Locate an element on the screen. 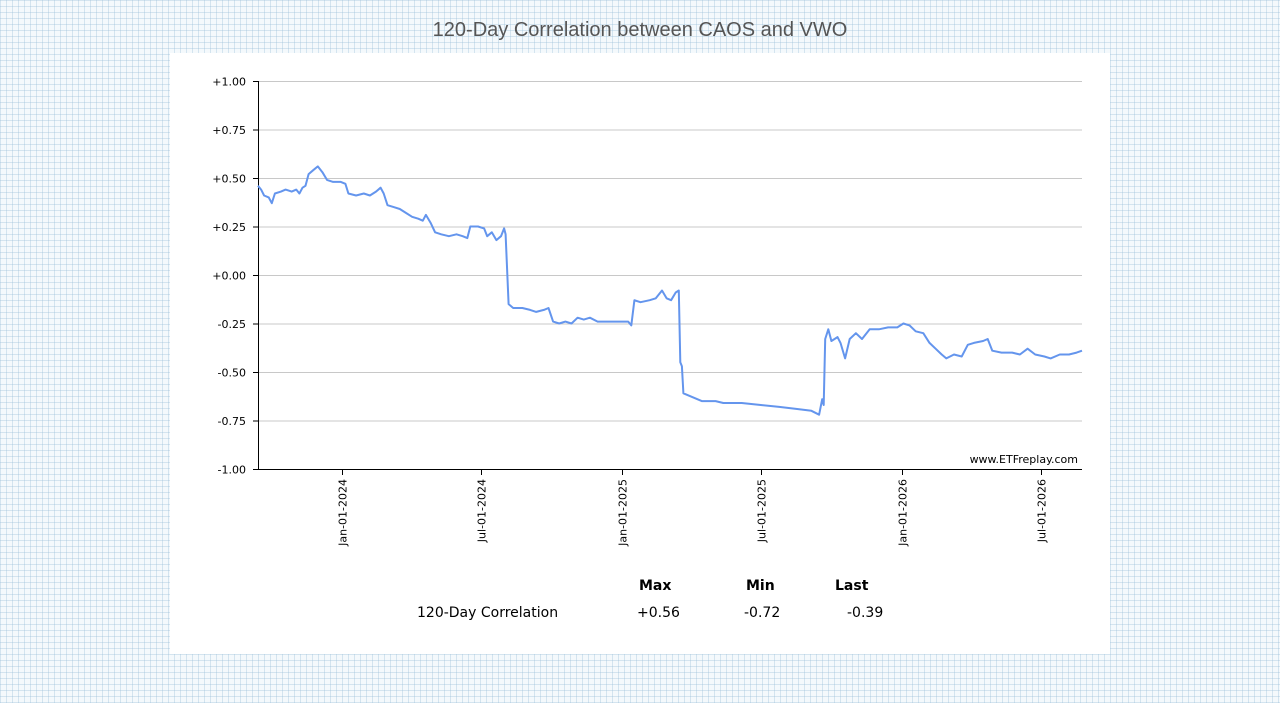 The image size is (1280, 703). x-tick-label: Jan-01-2024 is located at coordinates (343, 513).